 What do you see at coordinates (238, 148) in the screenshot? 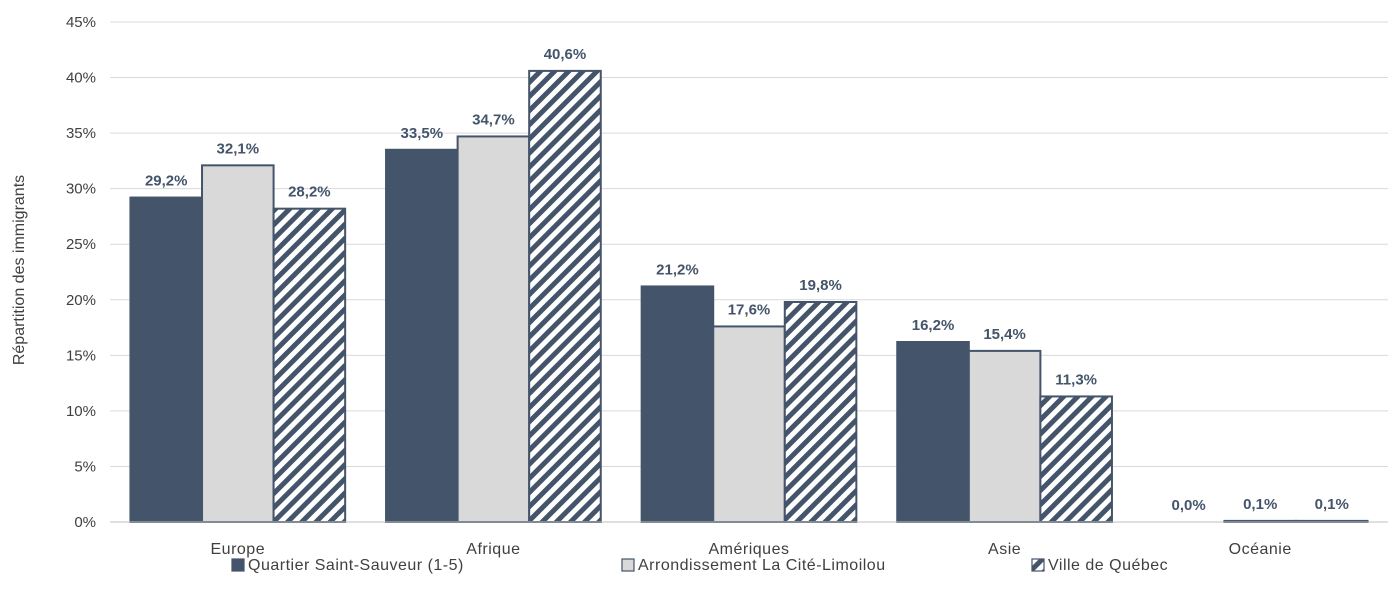
I see `data-label: 32,1%` at bounding box center [238, 148].